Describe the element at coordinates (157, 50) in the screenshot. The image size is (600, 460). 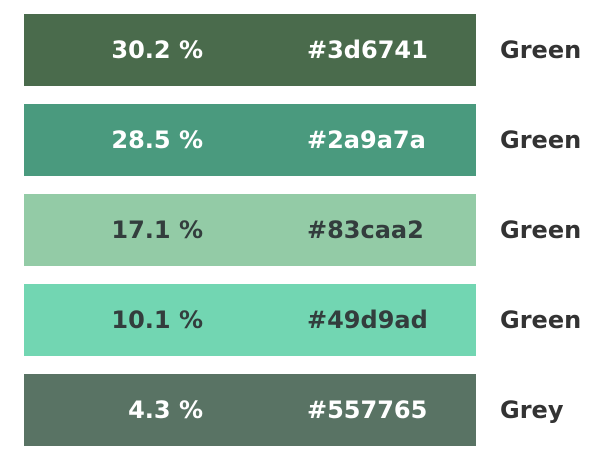
I see `percentage-label: 30.2 %` at that location.